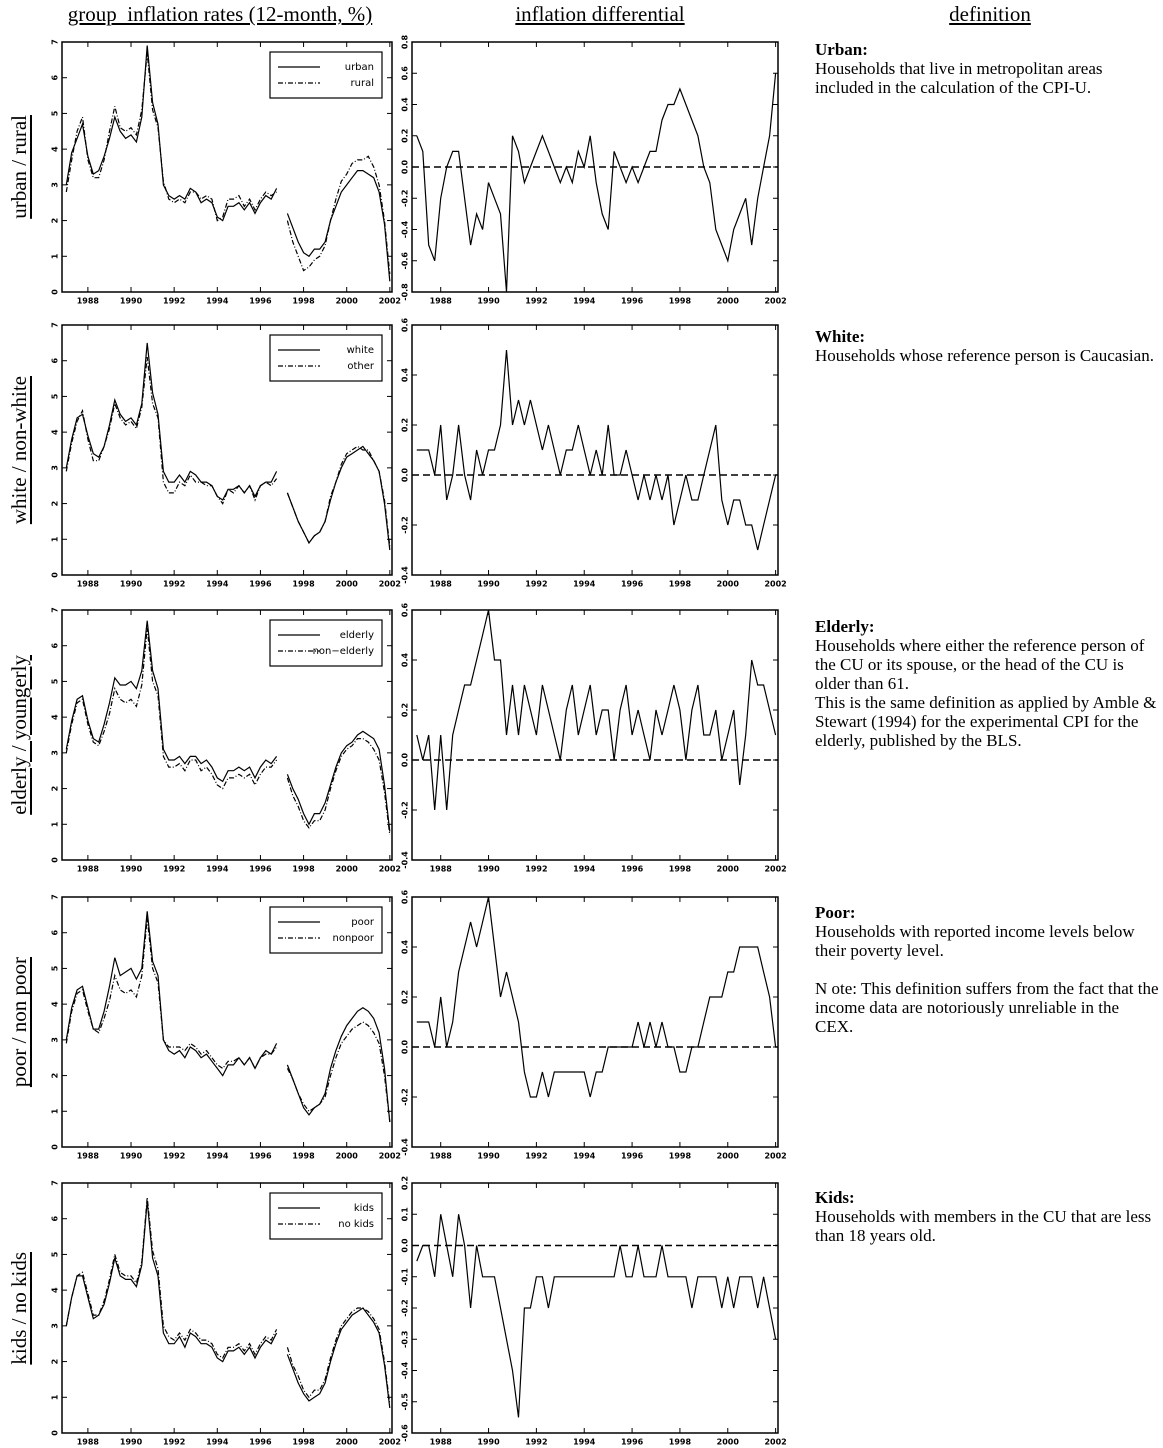  I want to click on y-tick-label: 0.1, so click(405, 1214).